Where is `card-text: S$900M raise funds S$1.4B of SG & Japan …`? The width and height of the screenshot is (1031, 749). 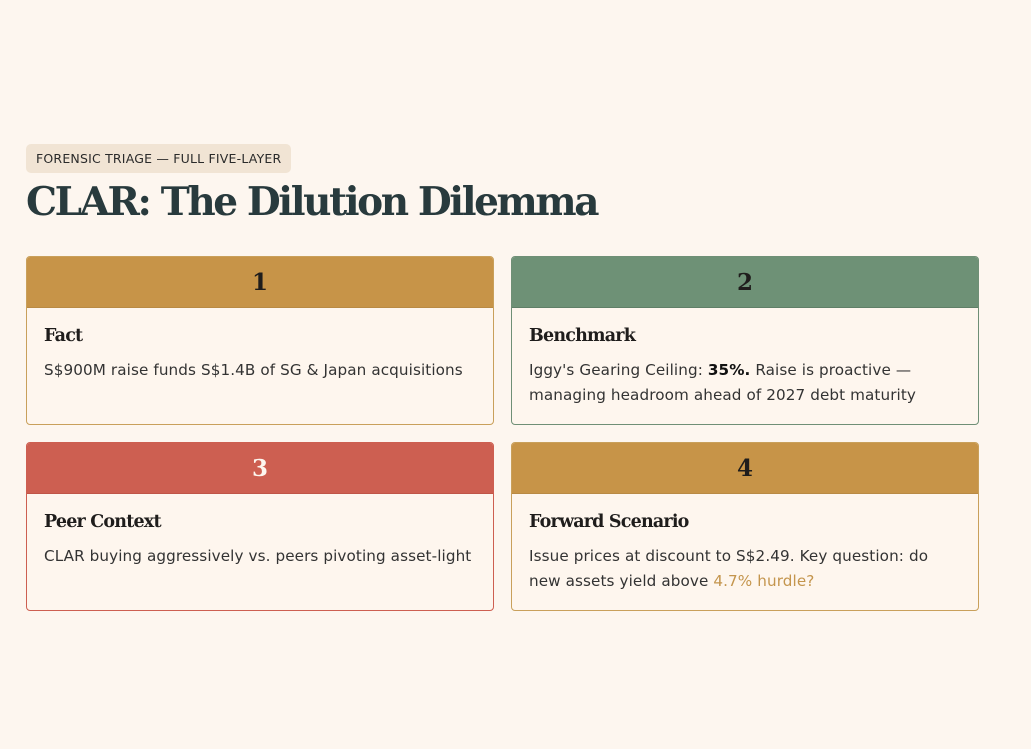
card-text: S$900M raise funds S$1.4B of SG & Japan … is located at coordinates (253, 370).